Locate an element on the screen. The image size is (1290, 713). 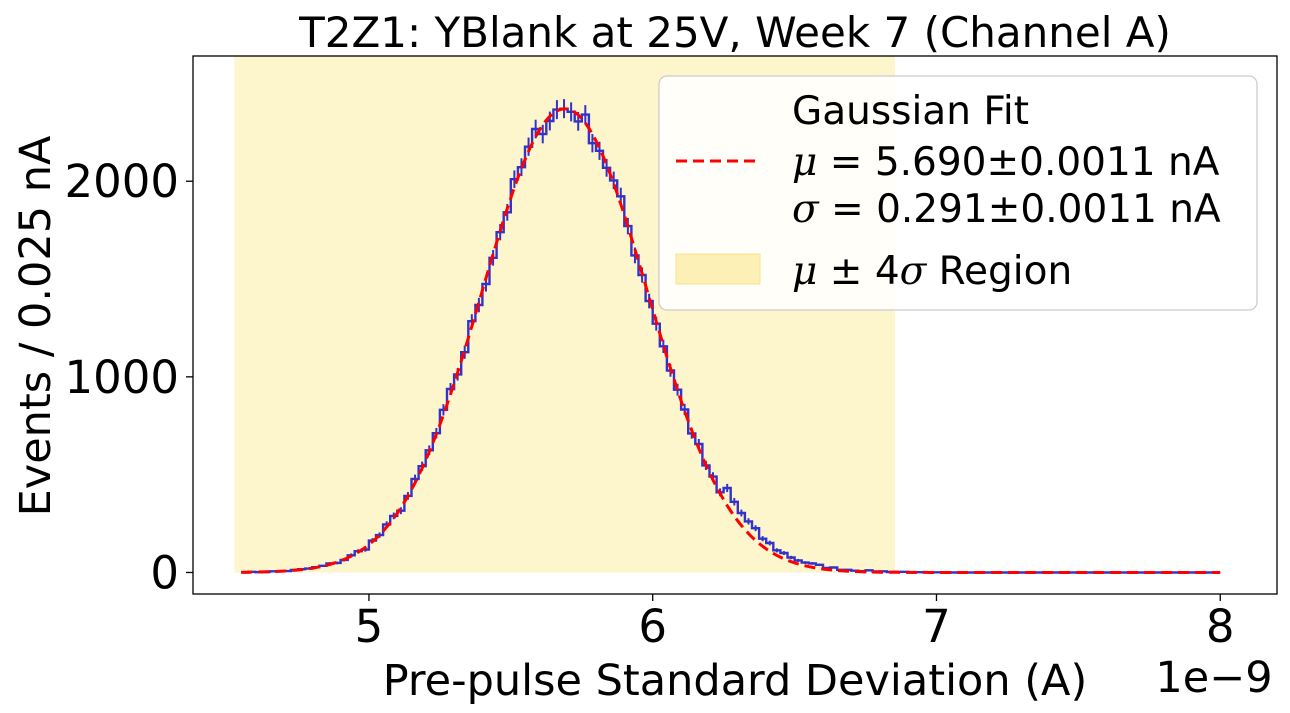
legend-mu-symbol: μ is located at coordinates (804, 162).